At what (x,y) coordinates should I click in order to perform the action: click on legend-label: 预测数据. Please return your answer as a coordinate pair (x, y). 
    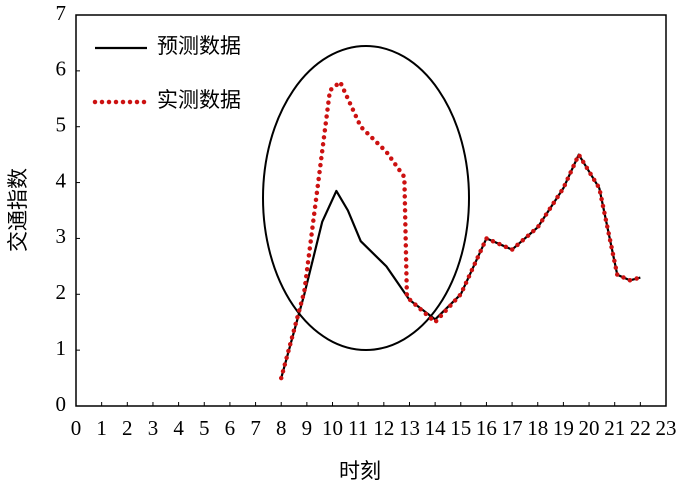
    Looking at the image, I should click on (199, 46).